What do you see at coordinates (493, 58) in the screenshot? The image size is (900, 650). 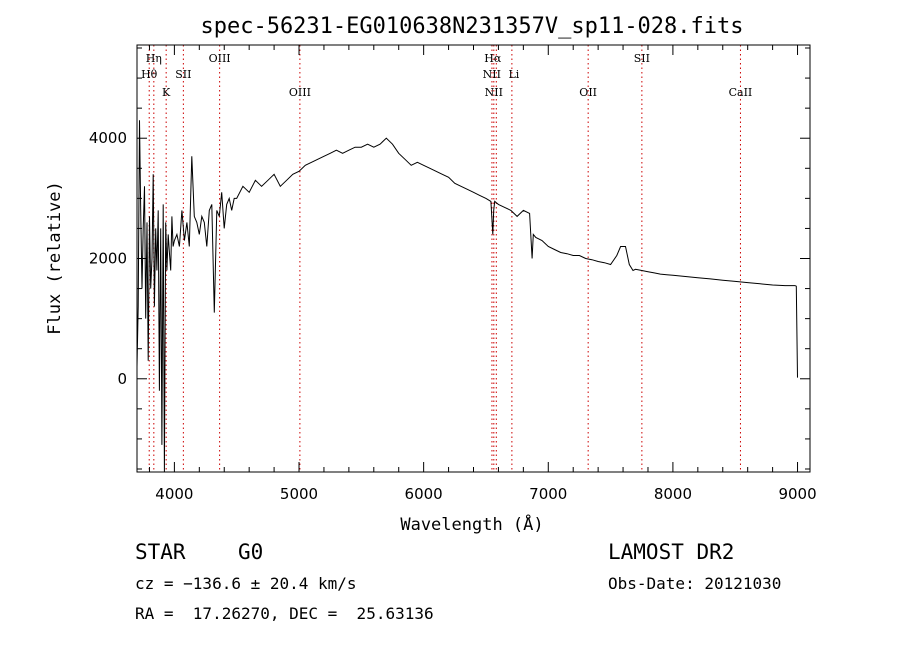 I see `line-annotation-label: Hα` at bounding box center [493, 58].